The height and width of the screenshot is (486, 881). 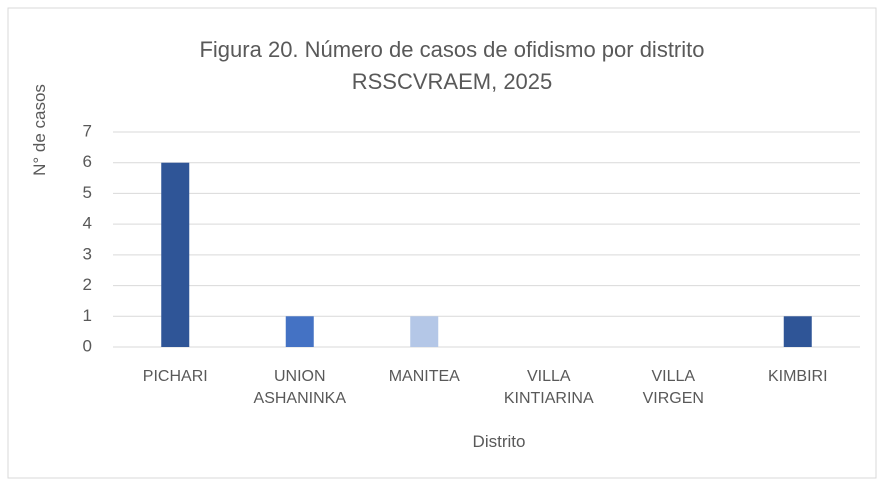 I want to click on x-tick-label: KIMBIRI, so click(x=797, y=376).